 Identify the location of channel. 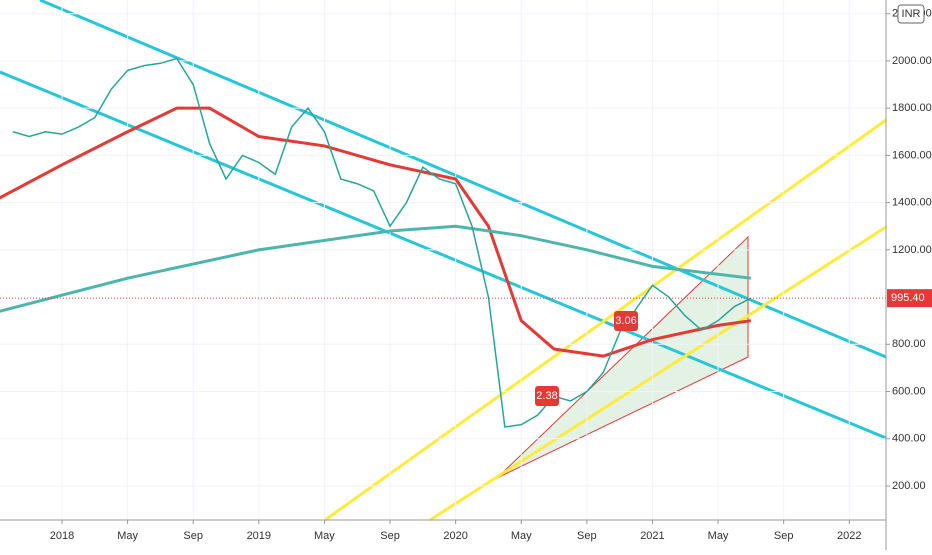
(622, 357).